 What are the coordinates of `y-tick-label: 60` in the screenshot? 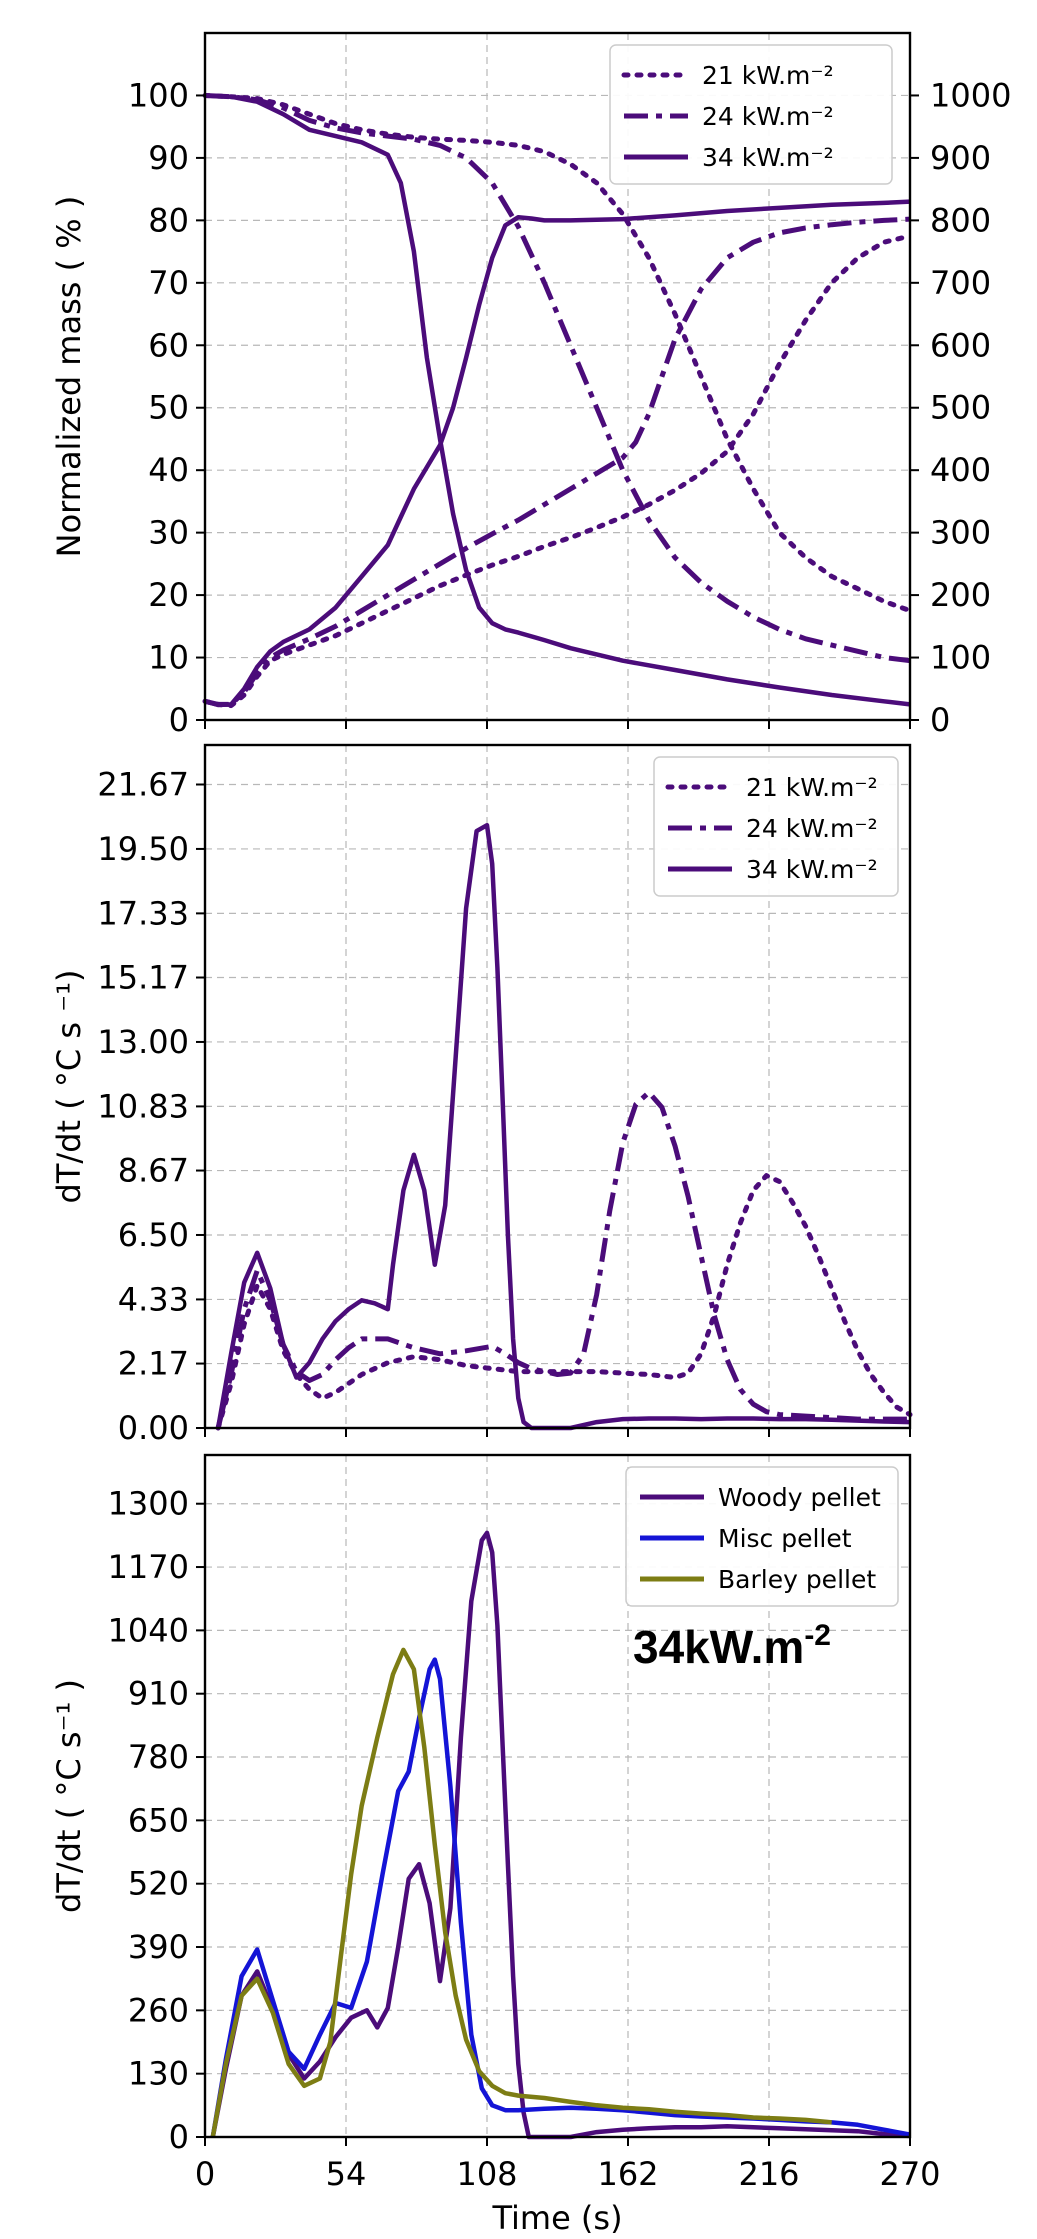 It's located at (168, 345).